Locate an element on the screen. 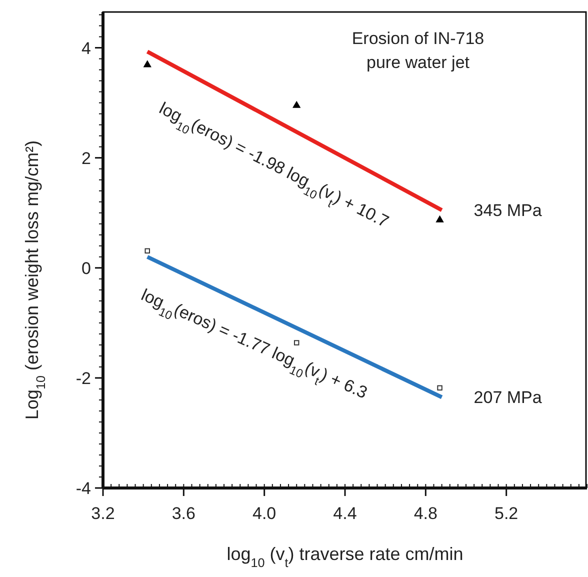 The width and height of the screenshot is (588, 577). x-tick-label: 4.8 is located at coordinates (426, 513).